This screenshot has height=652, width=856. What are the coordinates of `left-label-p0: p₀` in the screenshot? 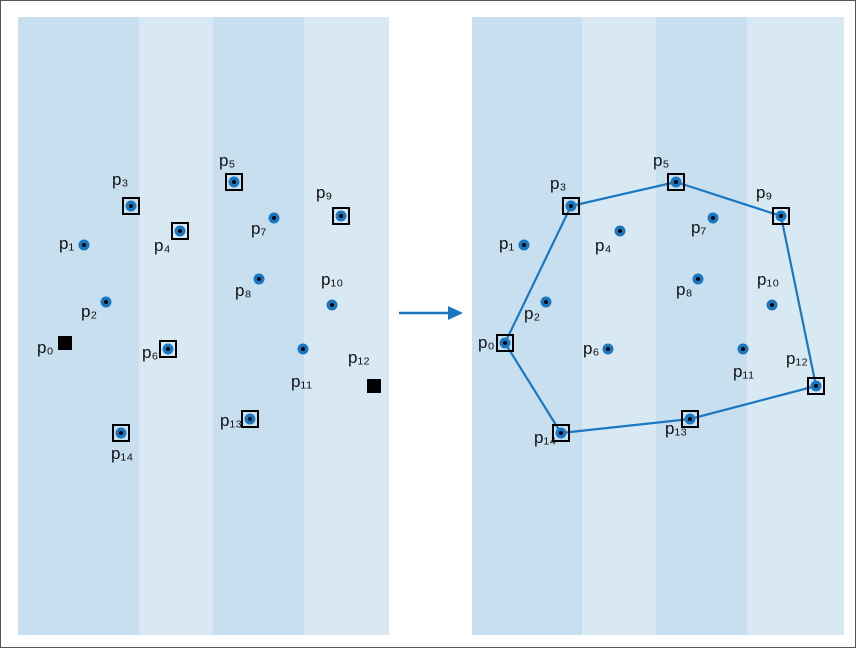 It's located at (45, 347).